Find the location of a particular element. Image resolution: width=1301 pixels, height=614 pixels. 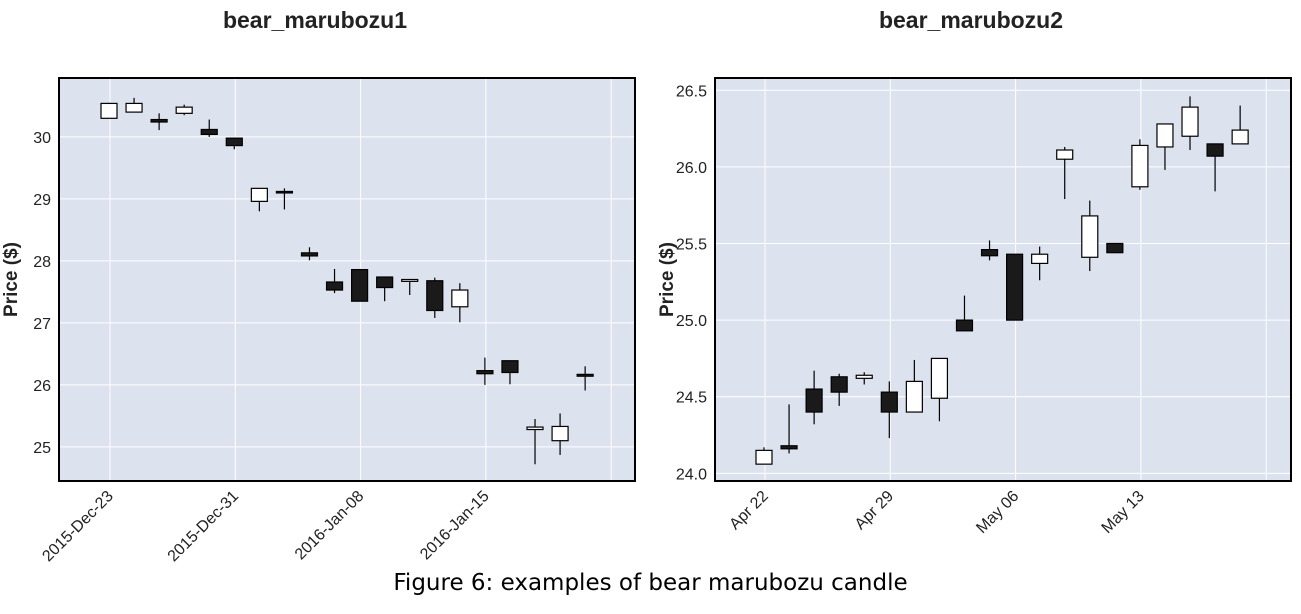

y-tick-label: 24.0 is located at coordinates (691, 474).